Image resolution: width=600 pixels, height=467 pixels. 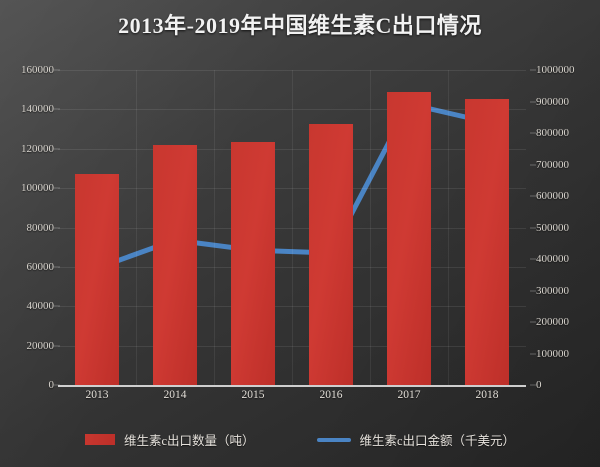 What do you see at coordinates (409, 395) in the screenshot?
I see `x-axis-label-2017: 2017` at bounding box center [409, 395].